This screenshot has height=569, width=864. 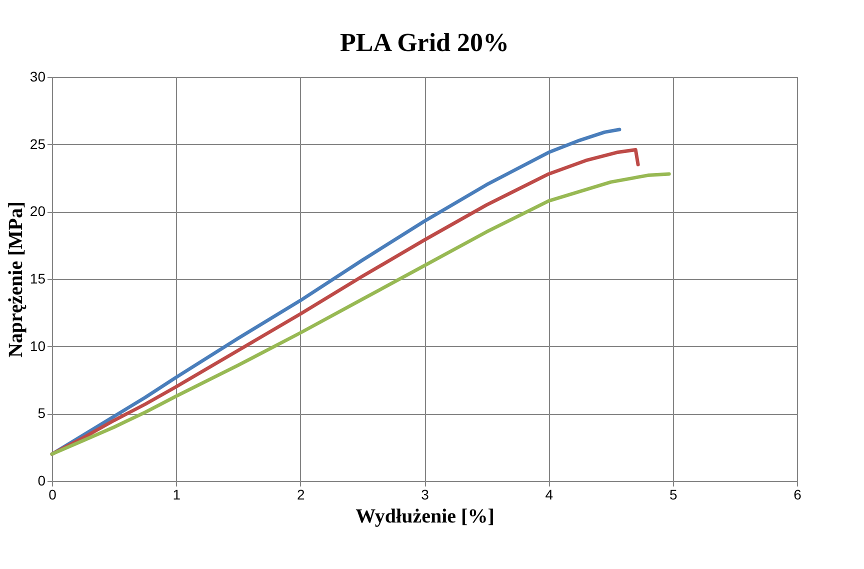 I want to click on y-tick-label: 0, so click(x=42, y=480).